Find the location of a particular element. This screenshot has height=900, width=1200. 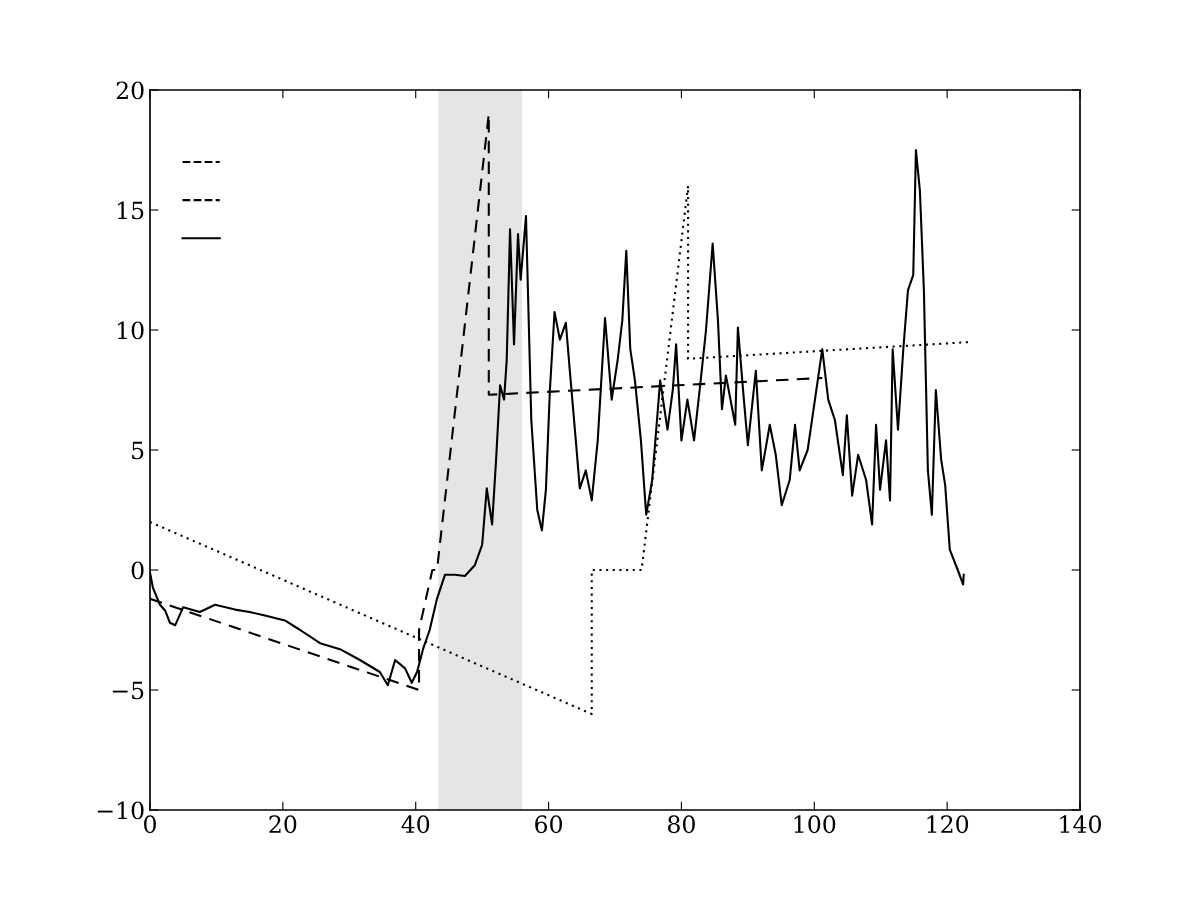

x-tick-label: 80 is located at coordinates (681, 824).